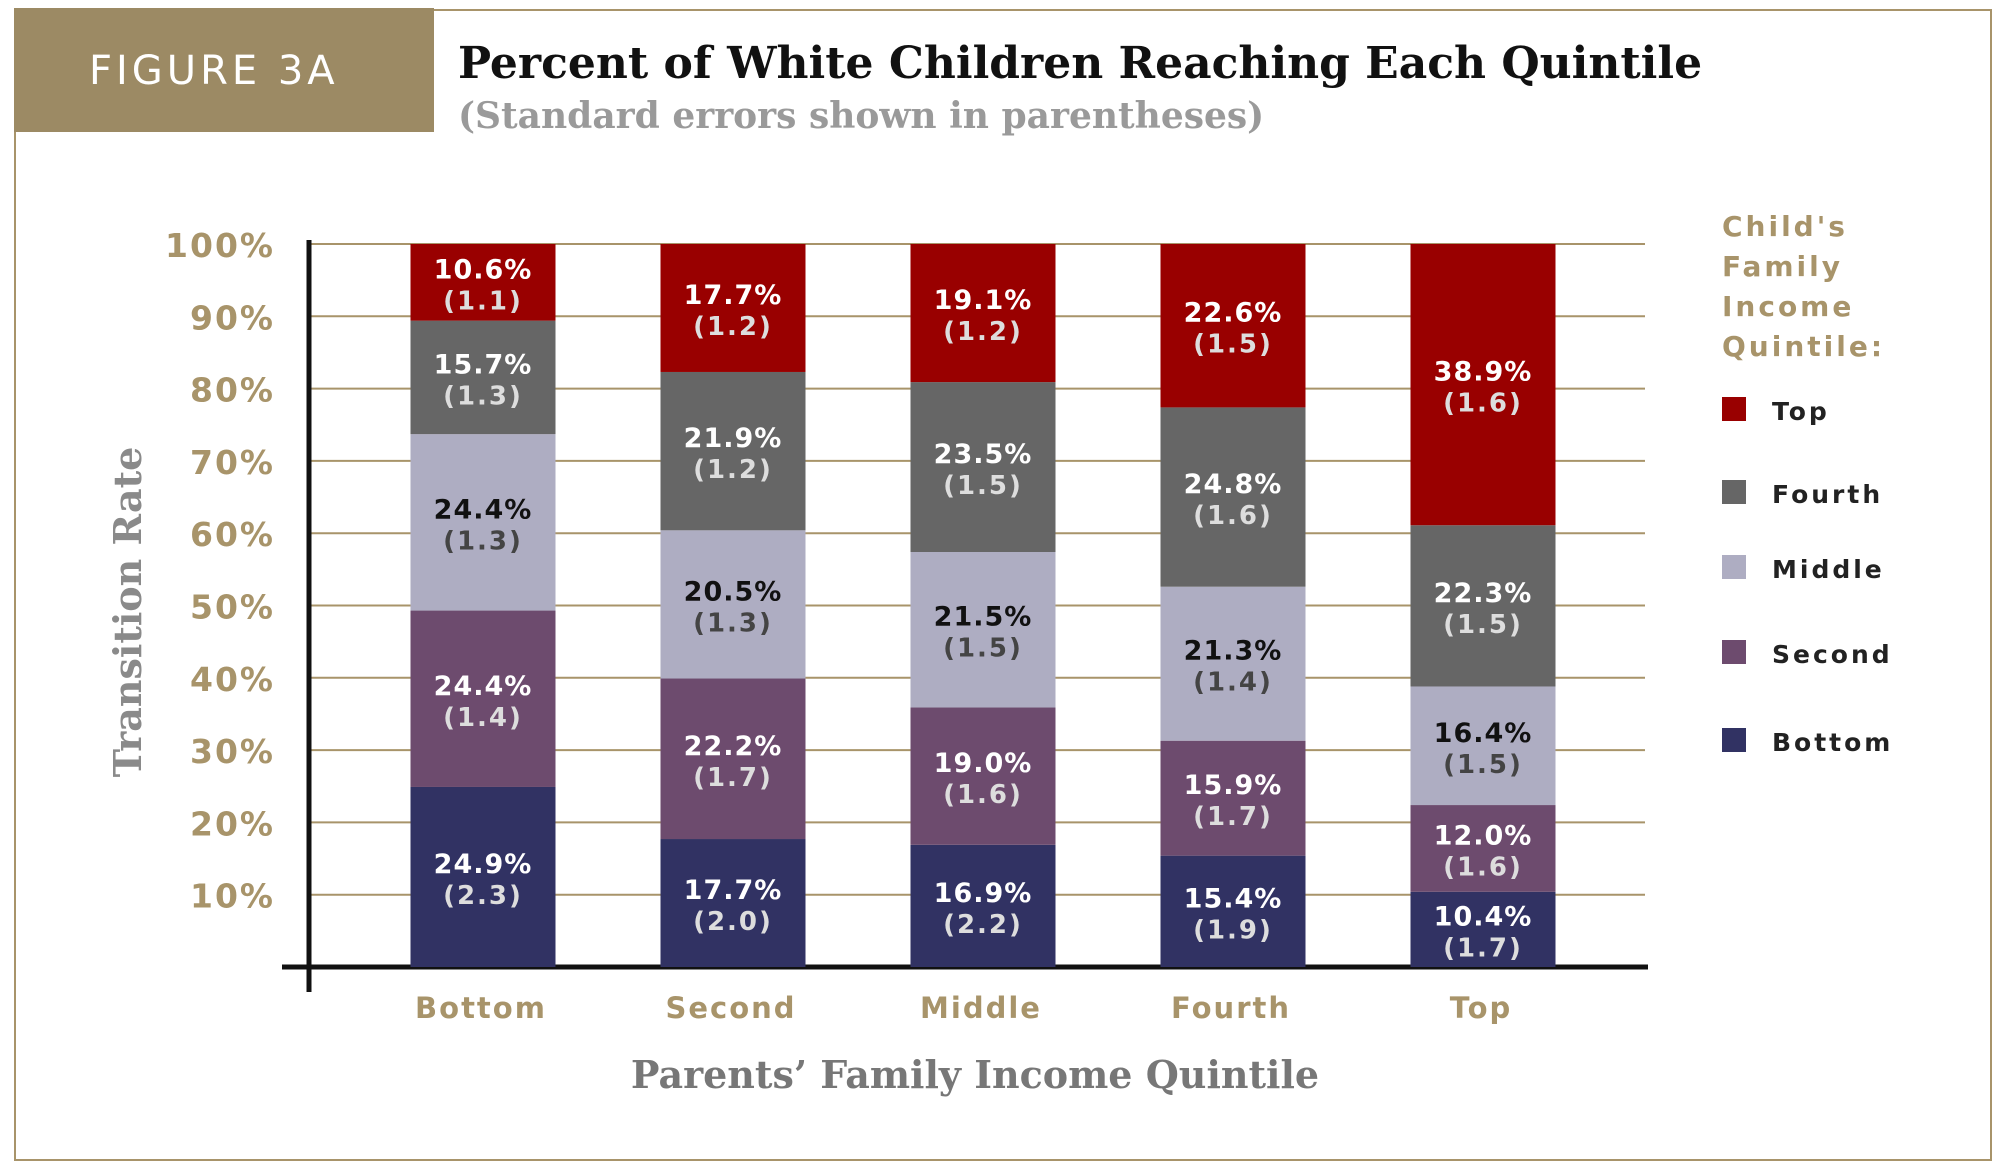 Image resolution: width=2005 pixels, height=1170 pixels. What do you see at coordinates (983, 763) in the screenshot?
I see `data-label-value: 19.0%` at bounding box center [983, 763].